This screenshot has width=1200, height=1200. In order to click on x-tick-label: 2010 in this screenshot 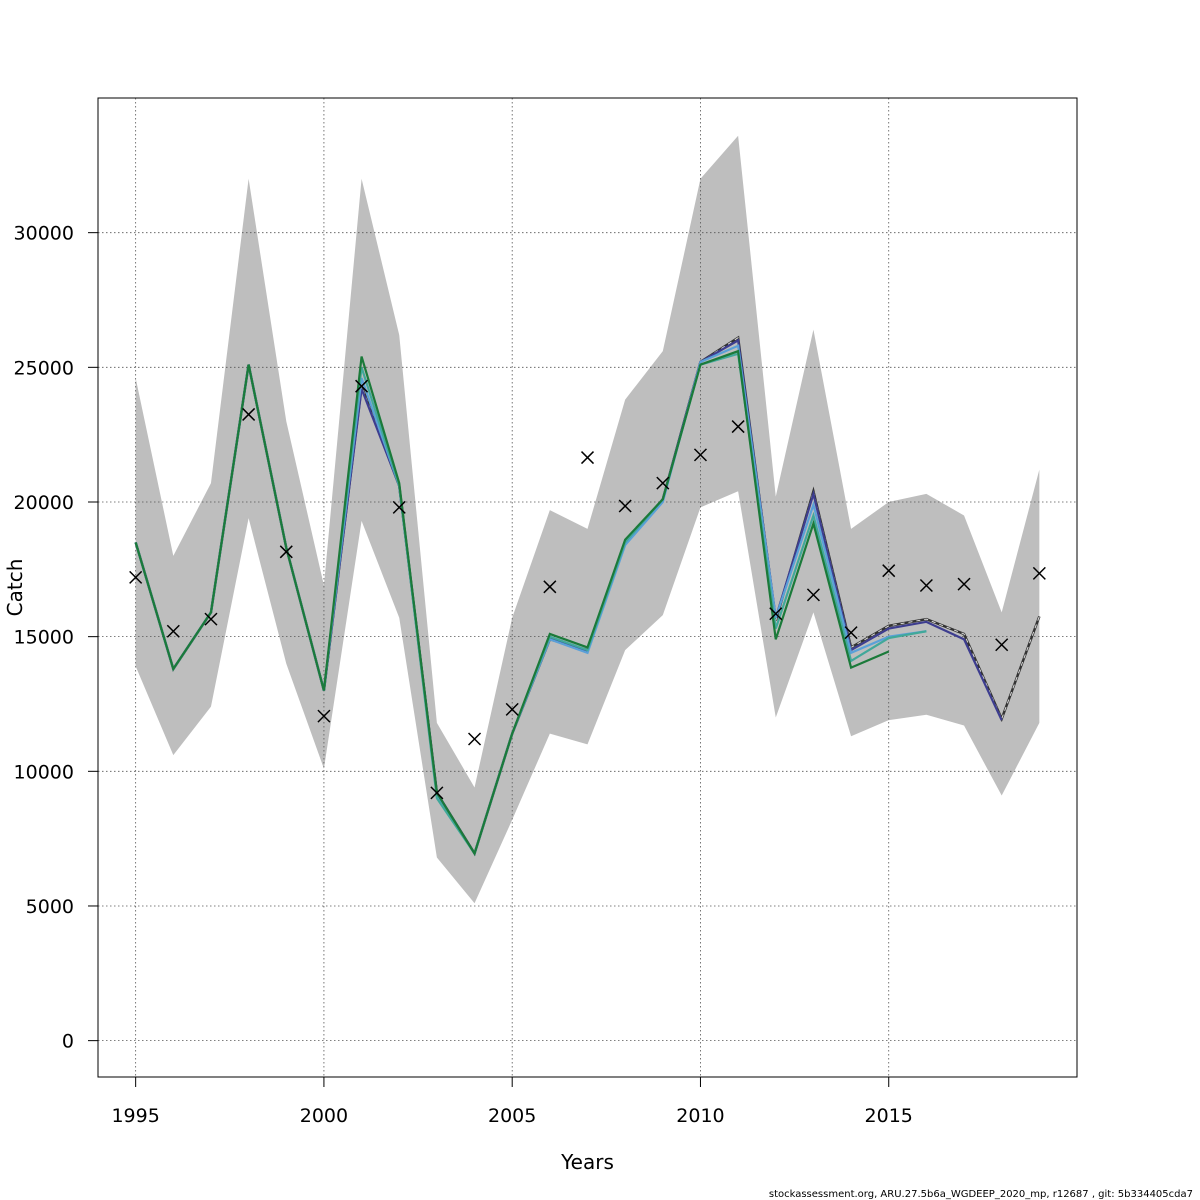, I will do `click(700, 1116)`.